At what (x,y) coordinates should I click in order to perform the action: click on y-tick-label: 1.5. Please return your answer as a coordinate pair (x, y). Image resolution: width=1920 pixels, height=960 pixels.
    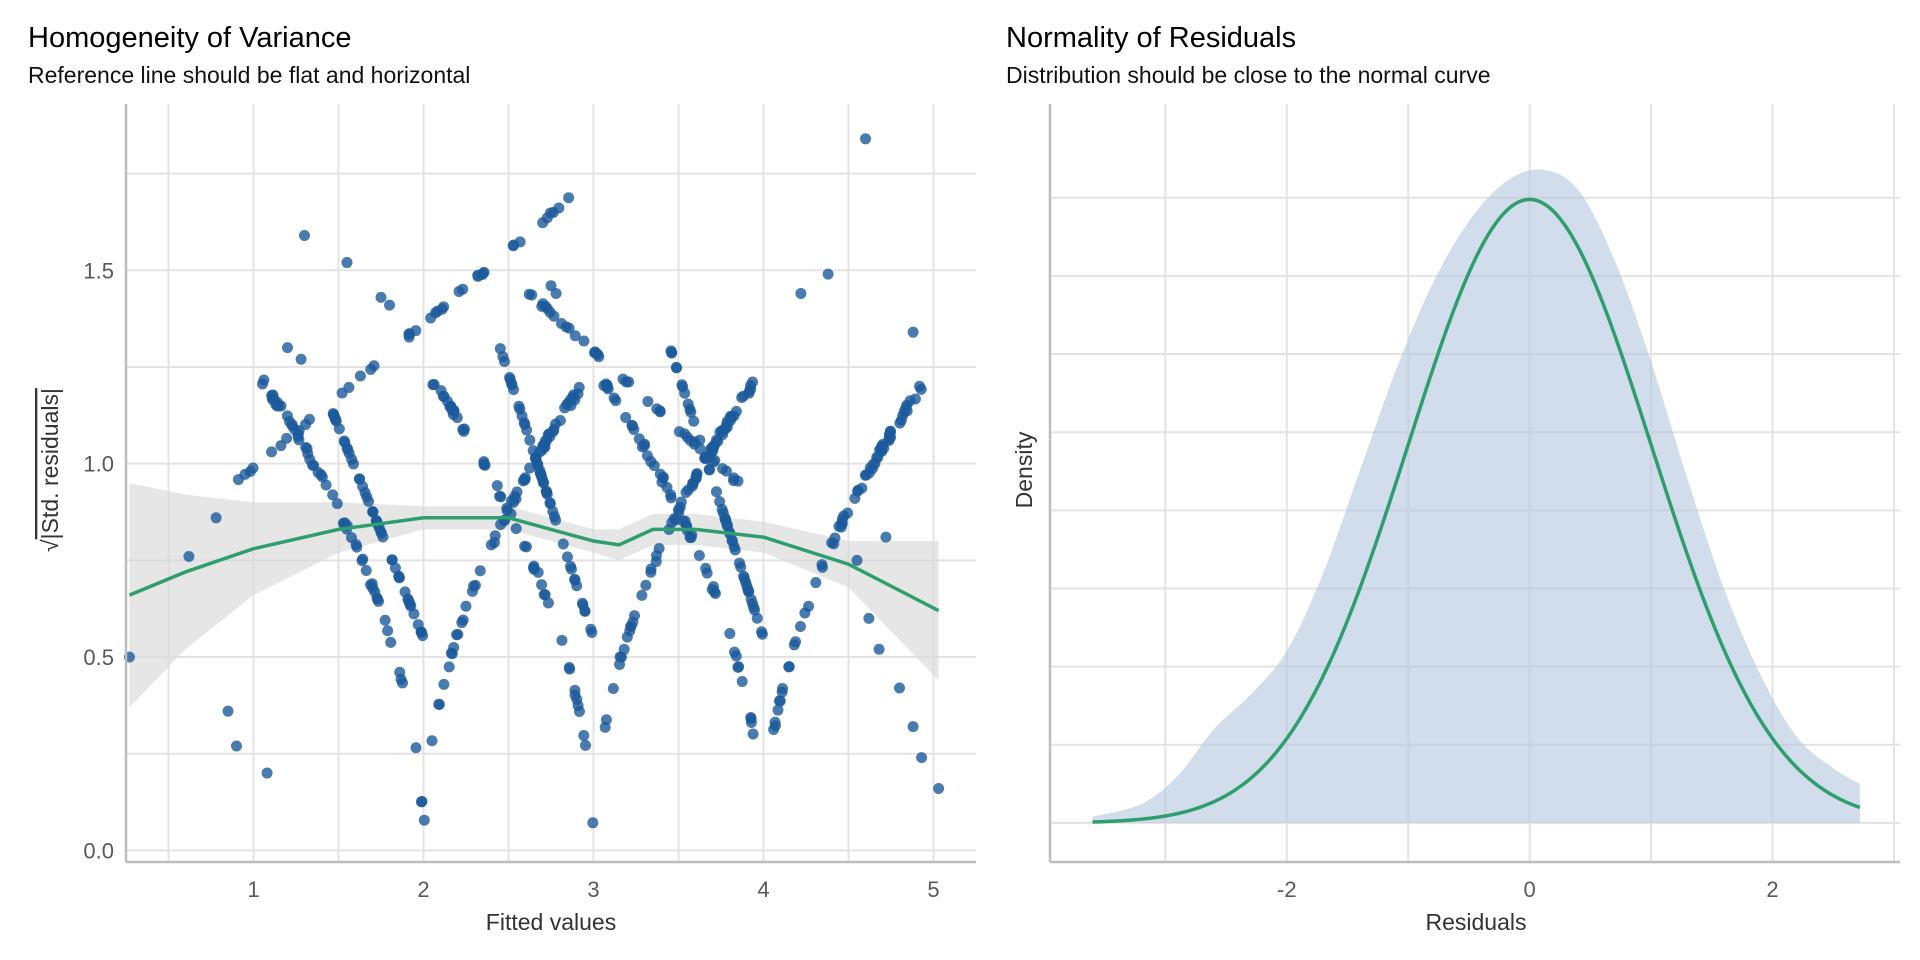
    Looking at the image, I should click on (98, 270).